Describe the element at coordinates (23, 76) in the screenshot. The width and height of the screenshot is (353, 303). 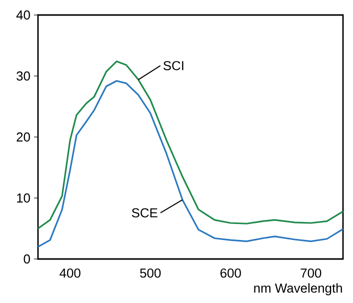
I see `y-tick-label: 30` at that location.